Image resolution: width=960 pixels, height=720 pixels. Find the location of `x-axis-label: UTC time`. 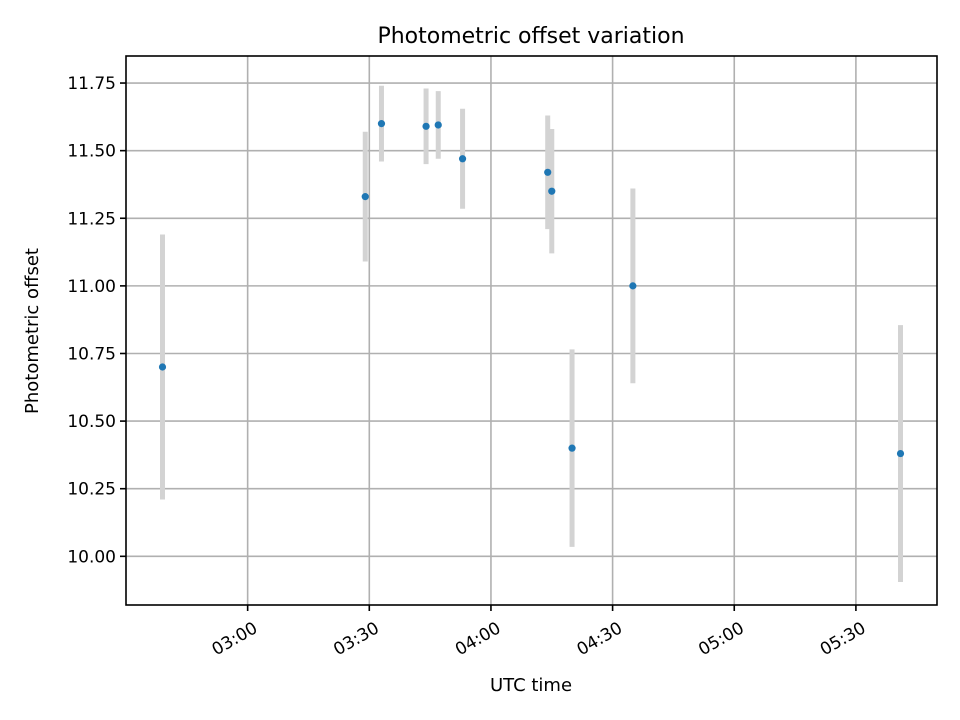

x-axis-label: UTC time is located at coordinates (531, 685).